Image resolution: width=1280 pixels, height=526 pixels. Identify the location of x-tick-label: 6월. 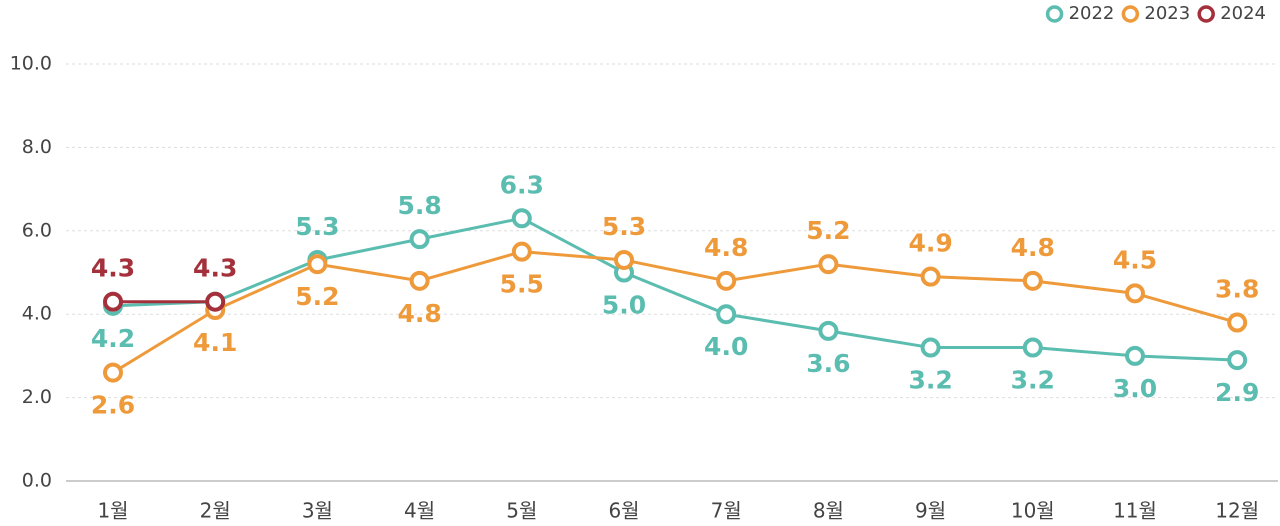
(623, 511).